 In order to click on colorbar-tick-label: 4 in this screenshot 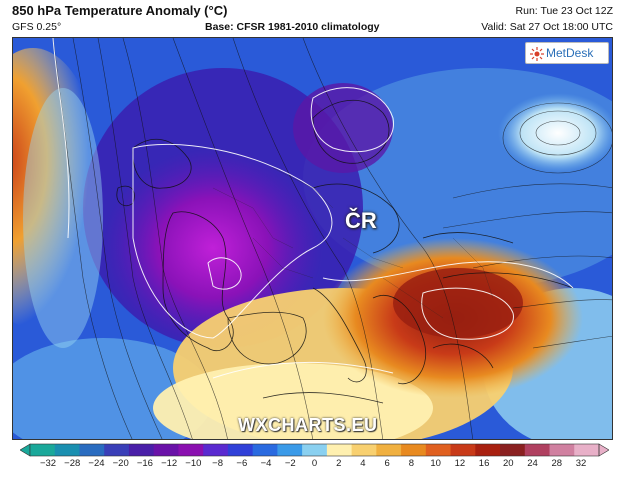, I will do `click(363, 463)`.